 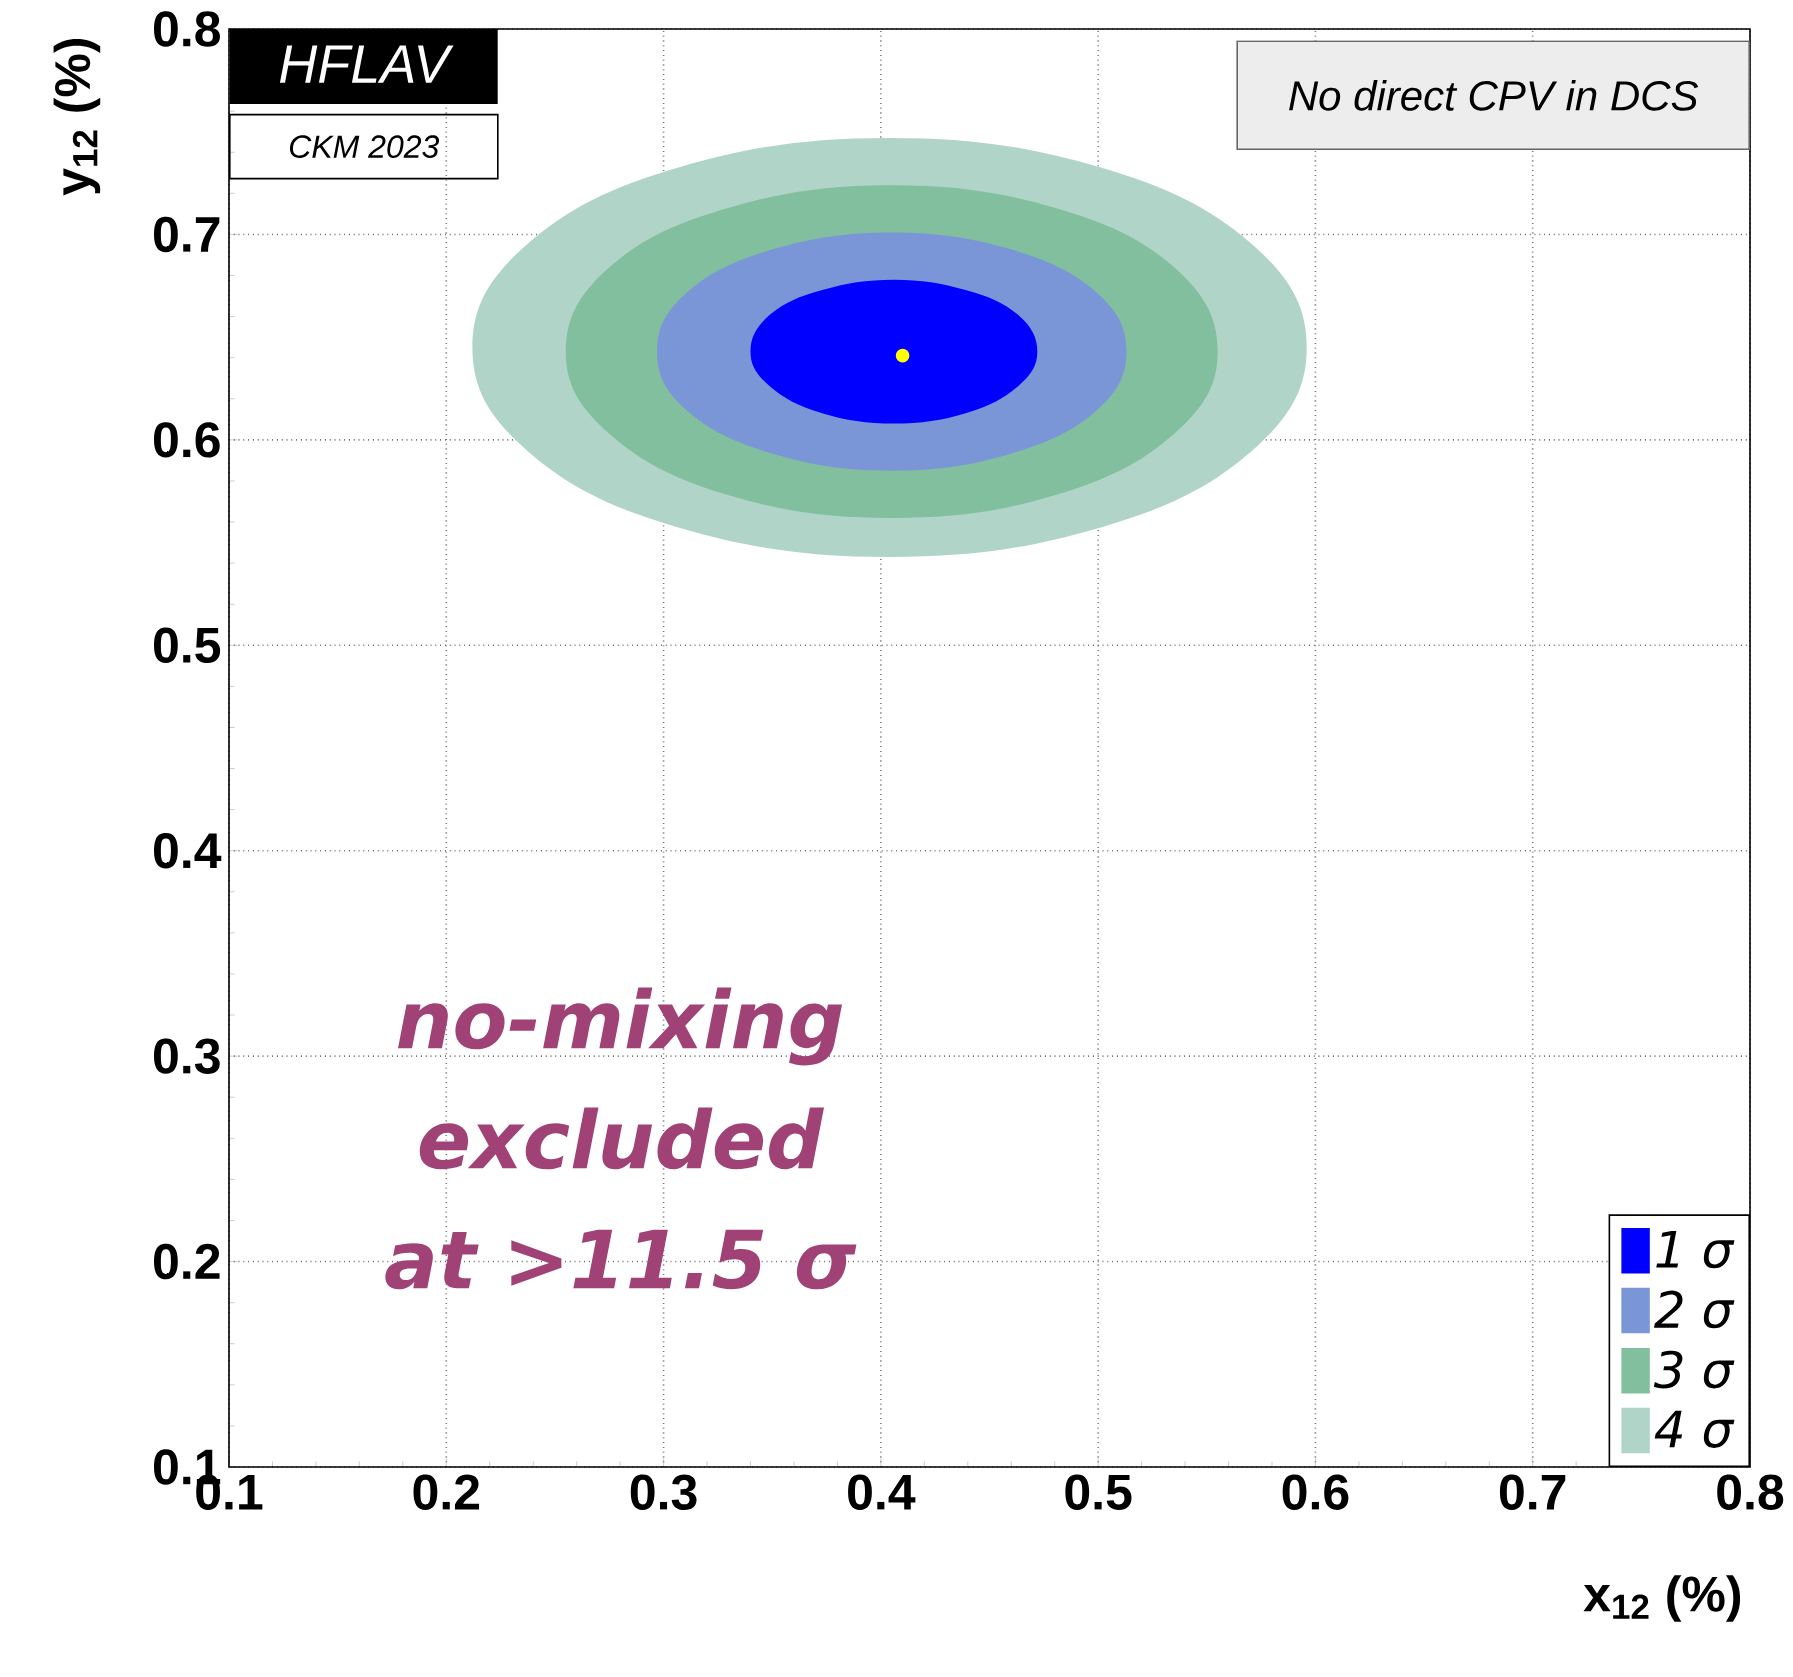 What do you see at coordinates (1532, 1492) in the screenshot?
I see `x-tick-label: 0.7` at bounding box center [1532, 1492].